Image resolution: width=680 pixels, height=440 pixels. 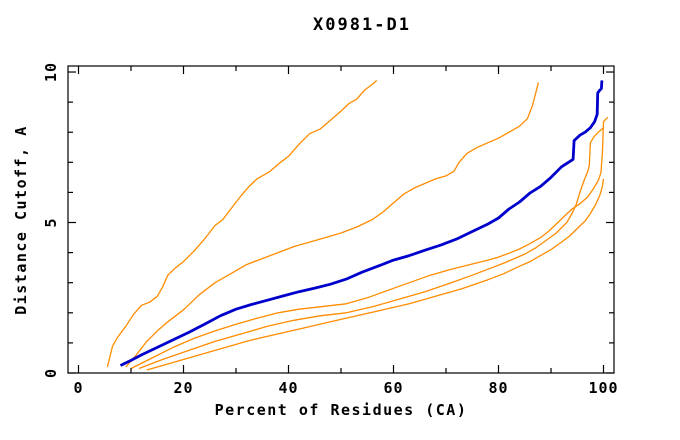 I want to click on y-tick-label-10: 10, so click(x=51, y=72).